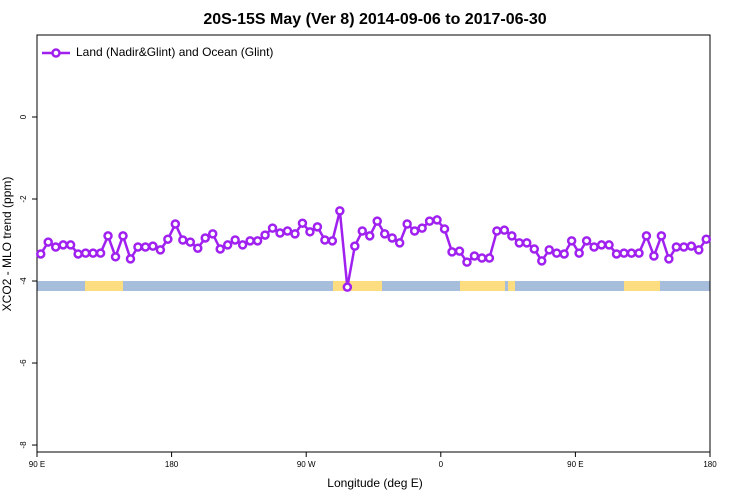 The width and height of the screenshot is (750, 500). What do you see at coordinates (374, 483) in the screenshot?
I see `x-axis-label: Longitude (deg E)` at bounding box center [374, 483].